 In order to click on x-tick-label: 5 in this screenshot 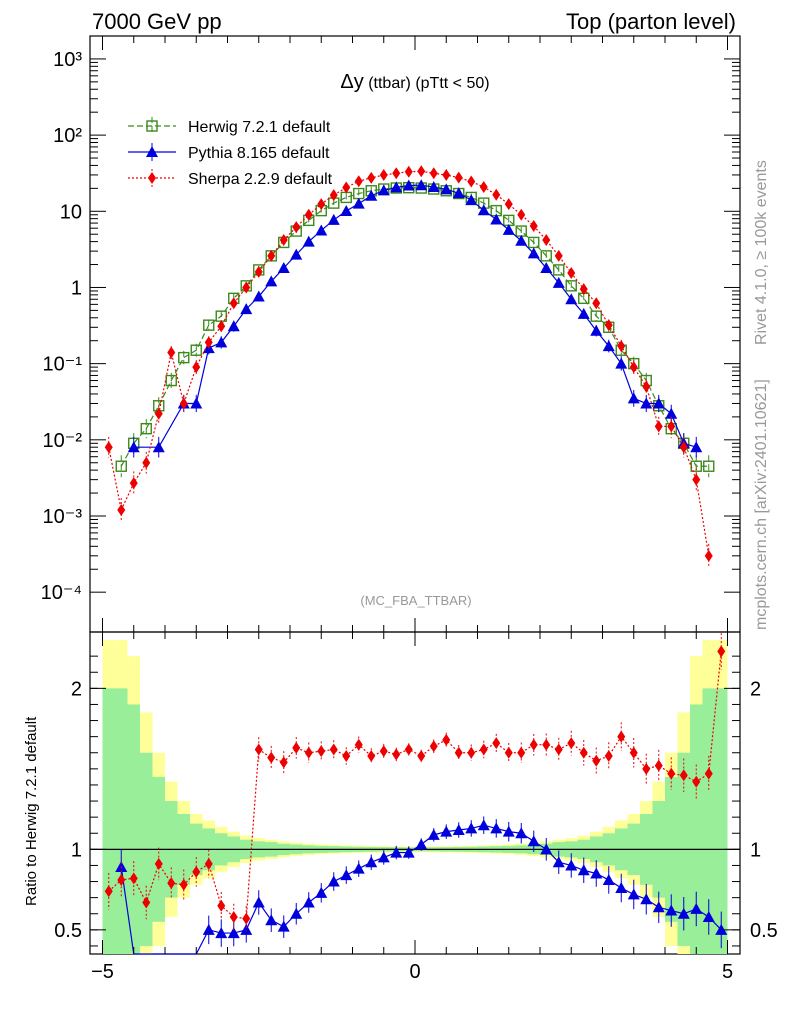, I will do `click(727, 972)`.